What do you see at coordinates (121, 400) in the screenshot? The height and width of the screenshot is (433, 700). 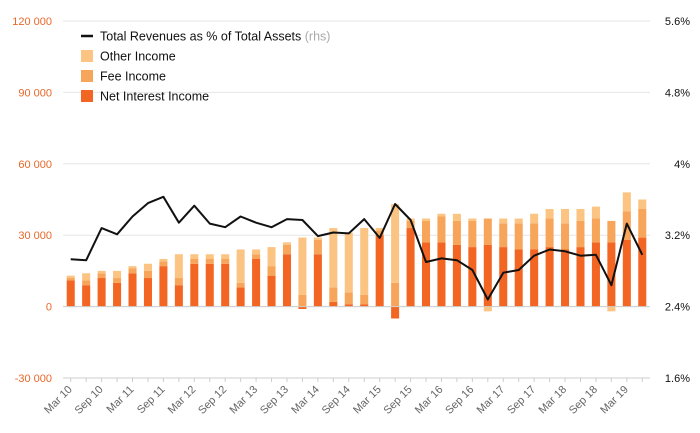 I see `x-axis-tick-label: Mar 11` at bounding box center [121, 400].